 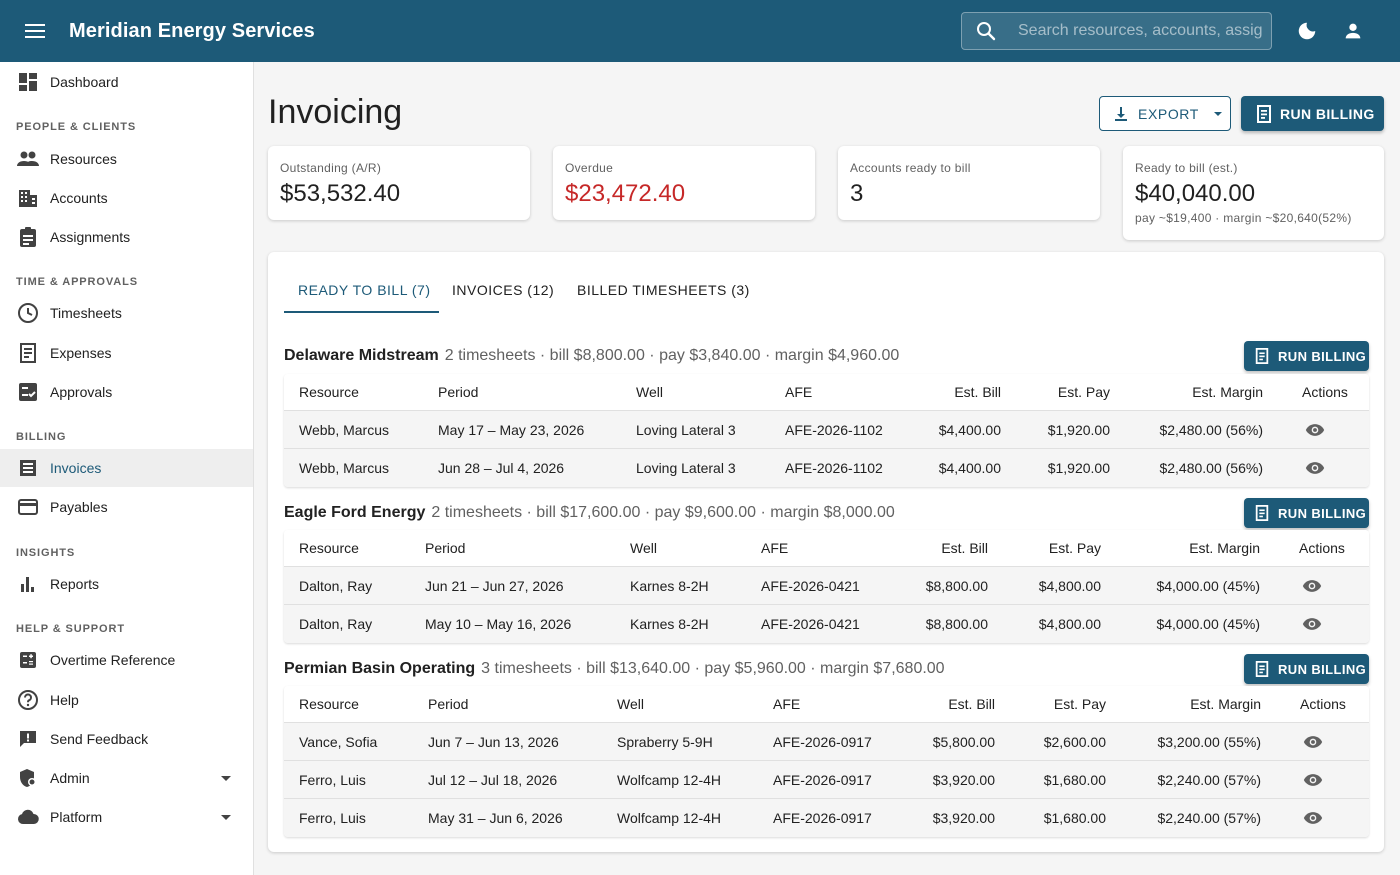 I want to click on calculator-icon, so click(x=28, y=660).